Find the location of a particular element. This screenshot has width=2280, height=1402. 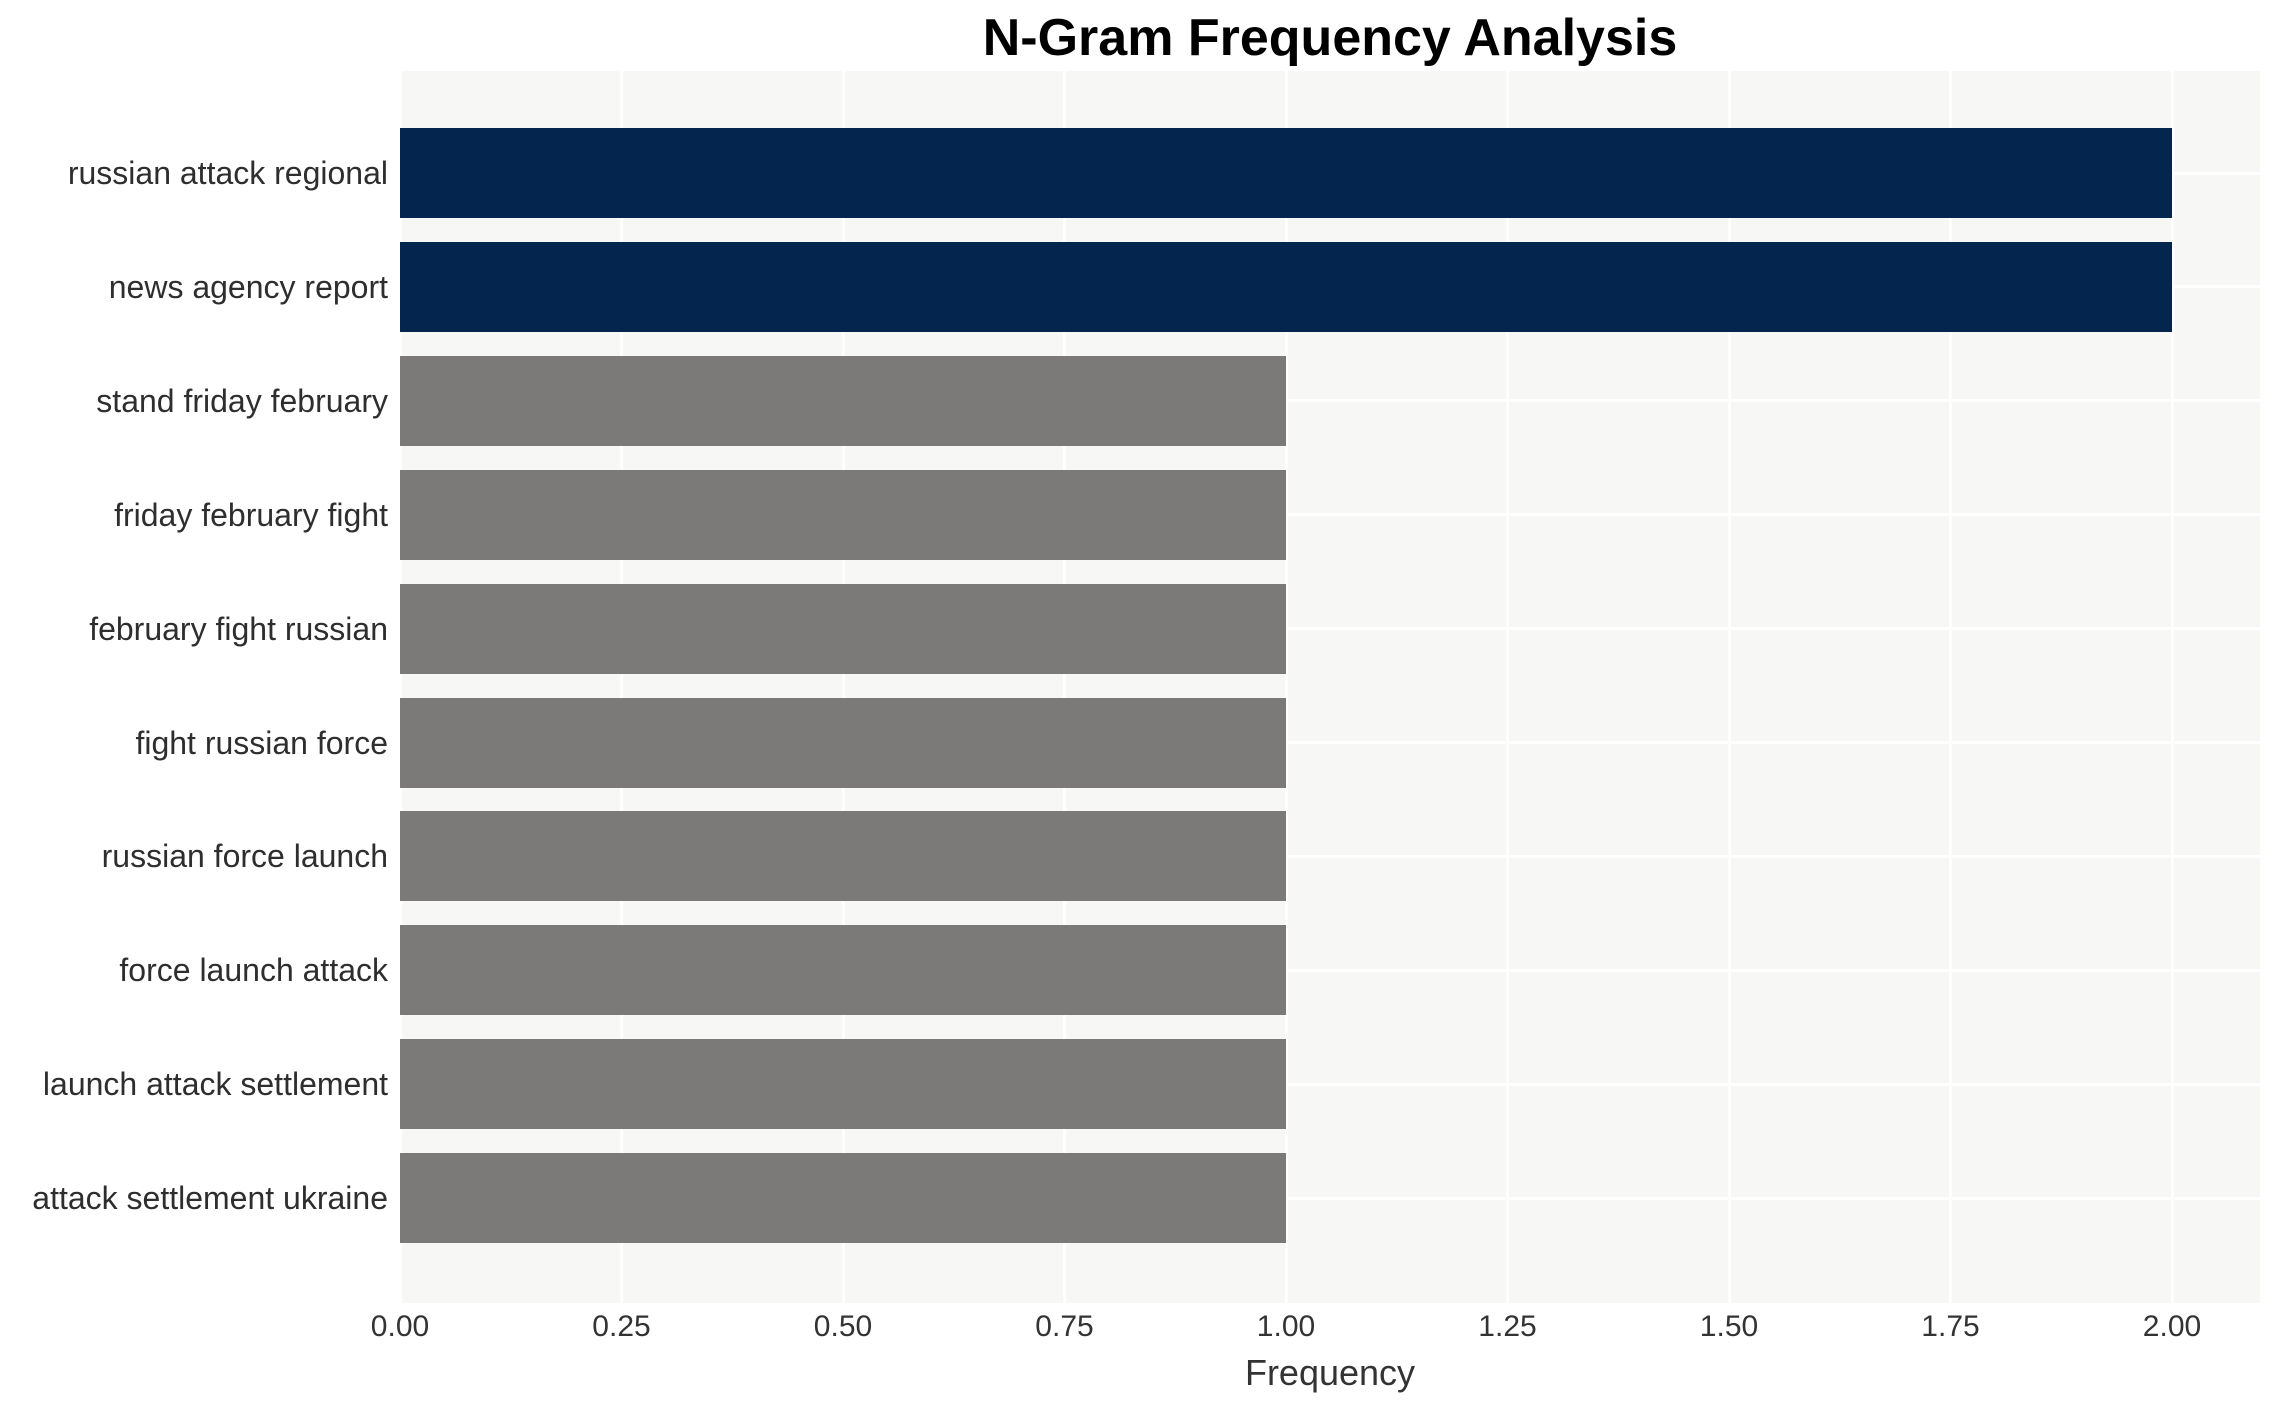

x-axis-tick-labels: 0.00 0.25 0.50 0.75 1.00 1.25 1.50 1.75 2.00 is located at coordinates (1315, 1330).